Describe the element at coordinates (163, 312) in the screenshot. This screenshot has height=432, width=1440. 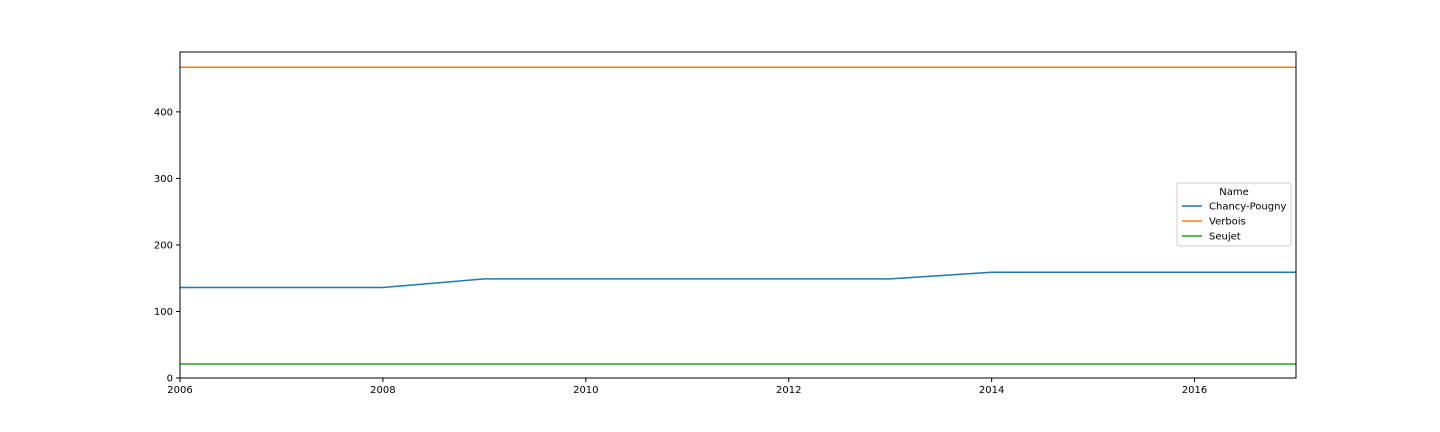
I see `y-tick-label: 100` at that location.